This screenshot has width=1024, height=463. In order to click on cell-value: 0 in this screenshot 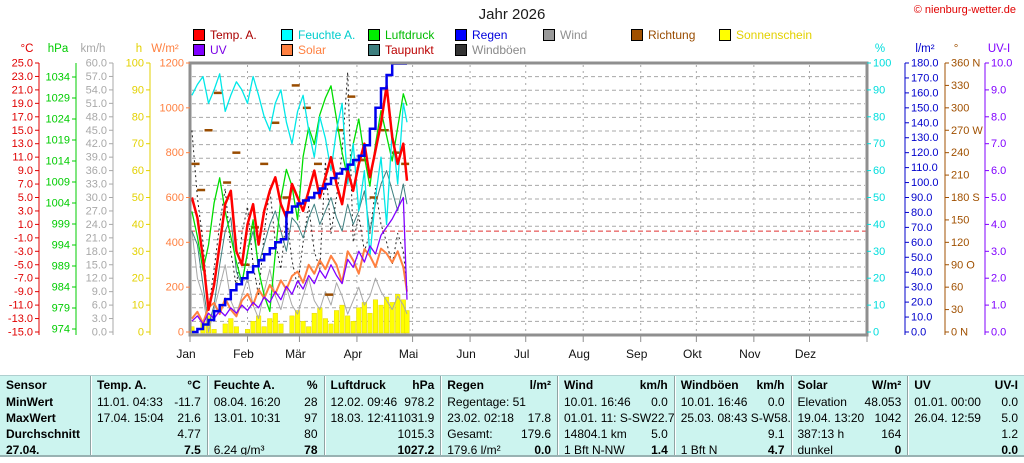, I will do `click(898, 449)`.